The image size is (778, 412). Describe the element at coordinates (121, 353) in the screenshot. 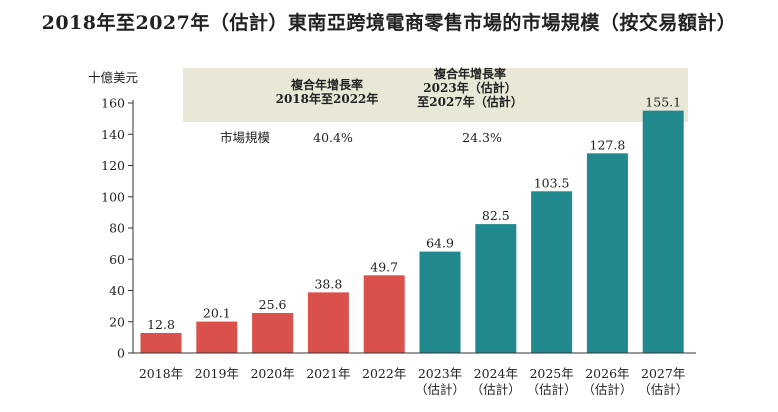

I see `y-tick-label: 0` at that location.